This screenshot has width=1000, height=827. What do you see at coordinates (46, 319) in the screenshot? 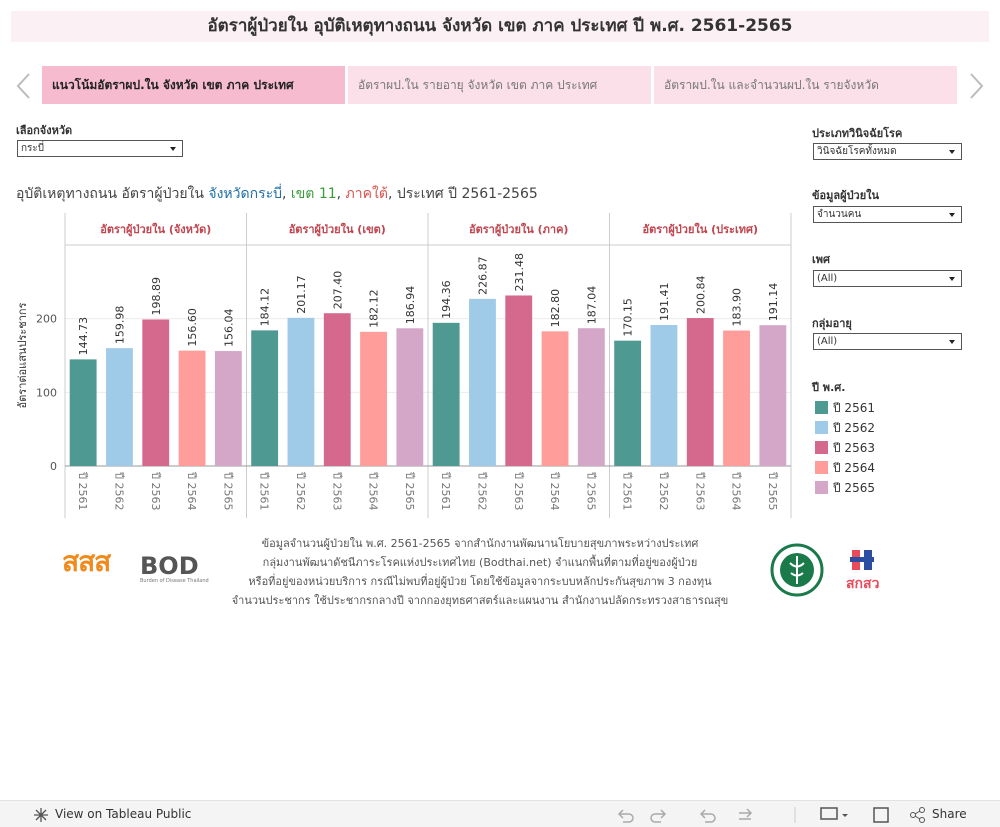
I see `y-tick-label: 200` at bounding box center [46, 319].